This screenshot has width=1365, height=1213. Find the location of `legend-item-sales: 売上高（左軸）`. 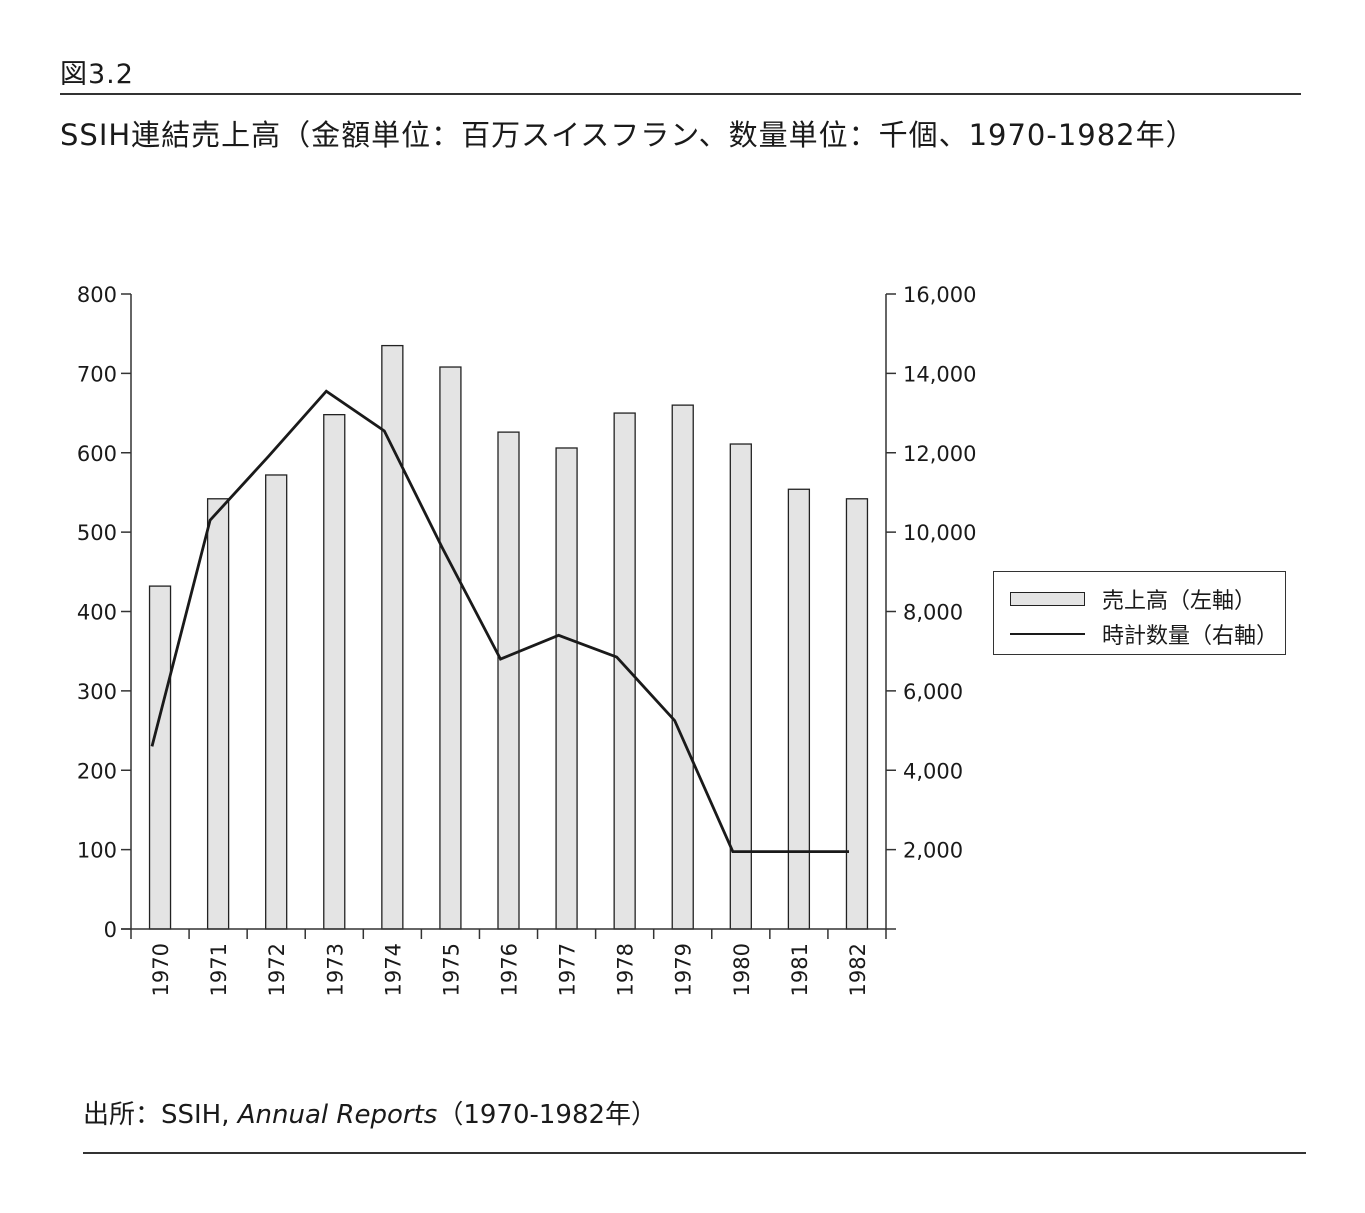

legend-item-sales: 売上高（左軸） is located at coordinates (1133, 599).